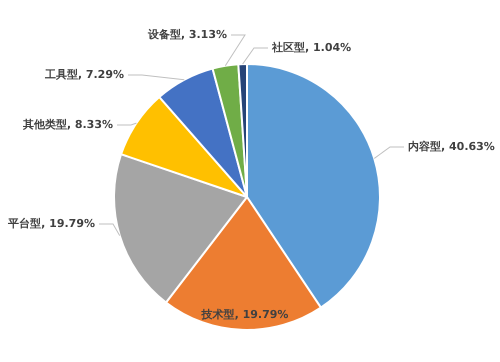 The height and width of the screenshot is (362, 500). What do you see at coordinates (244, 314) in the screenshot?
I see `slice-label: 技术型, 19.79%` at bounding box center [244, 314].